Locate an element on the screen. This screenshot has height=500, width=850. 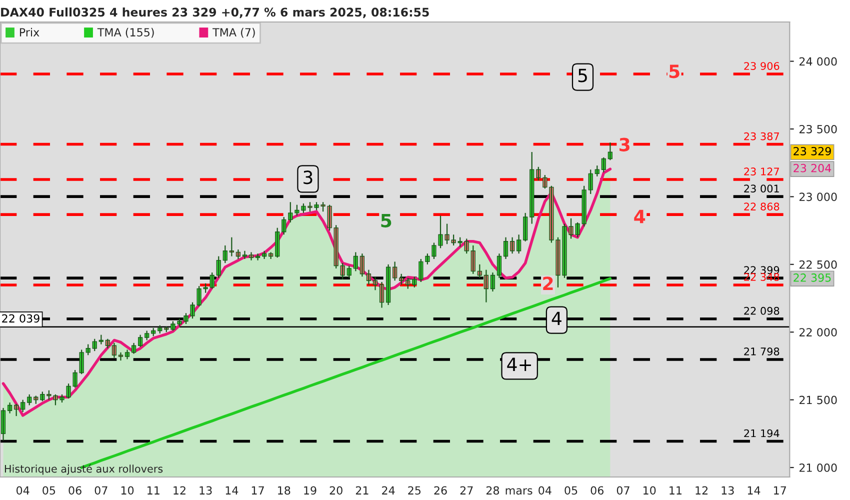
x-tick-label: 20 is located at coordinates (336, 490).